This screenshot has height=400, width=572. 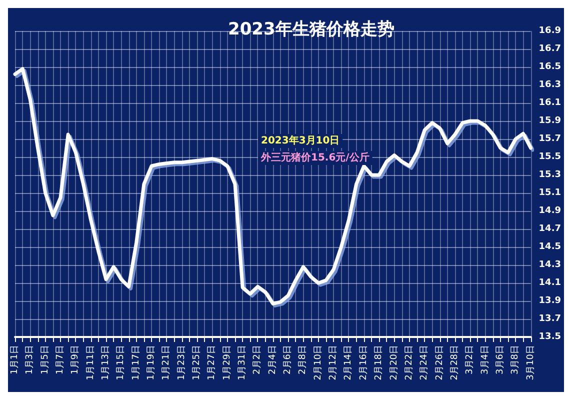 I want to click on x-tick-label: 3月4日, so click(x=485, y=359).